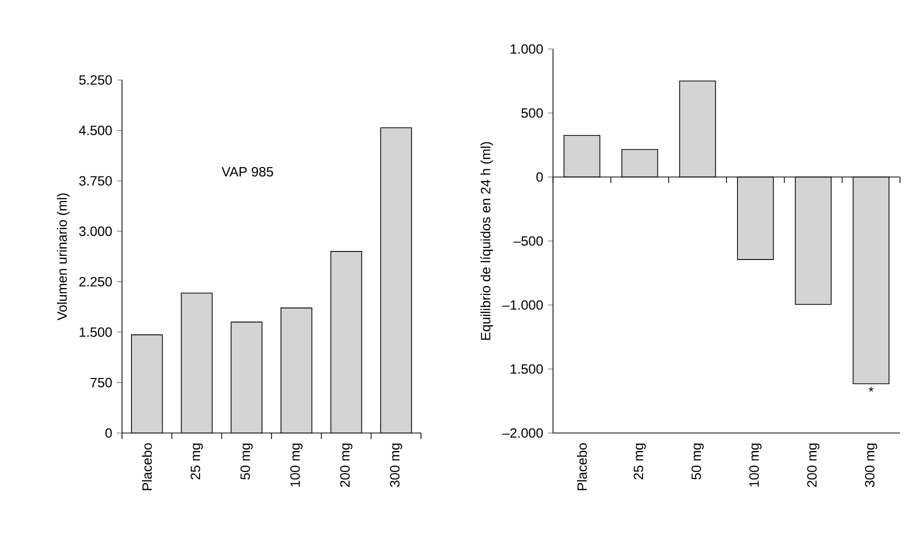 Image resolution: width=914 pixels, height=536 pixels. I want to click on y-tick-label: 3.000, so click(95, 231).